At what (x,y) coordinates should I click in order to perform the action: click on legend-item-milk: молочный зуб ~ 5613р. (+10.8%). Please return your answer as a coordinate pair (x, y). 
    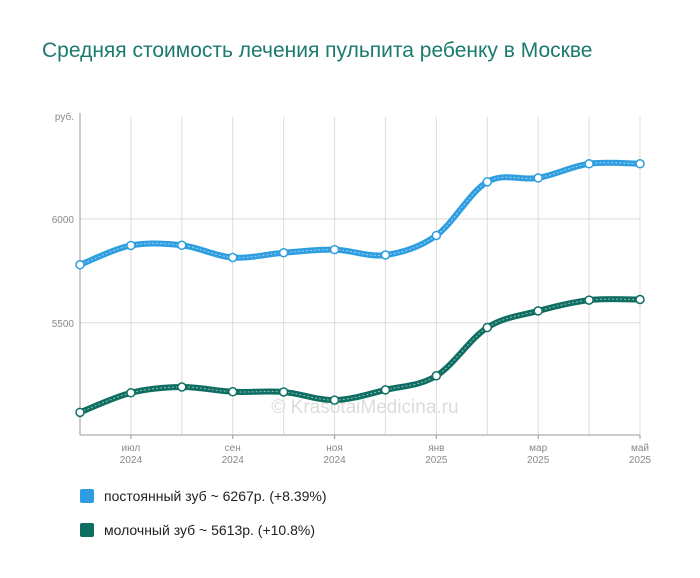
    Looking at the image, I should click on (203, 530).